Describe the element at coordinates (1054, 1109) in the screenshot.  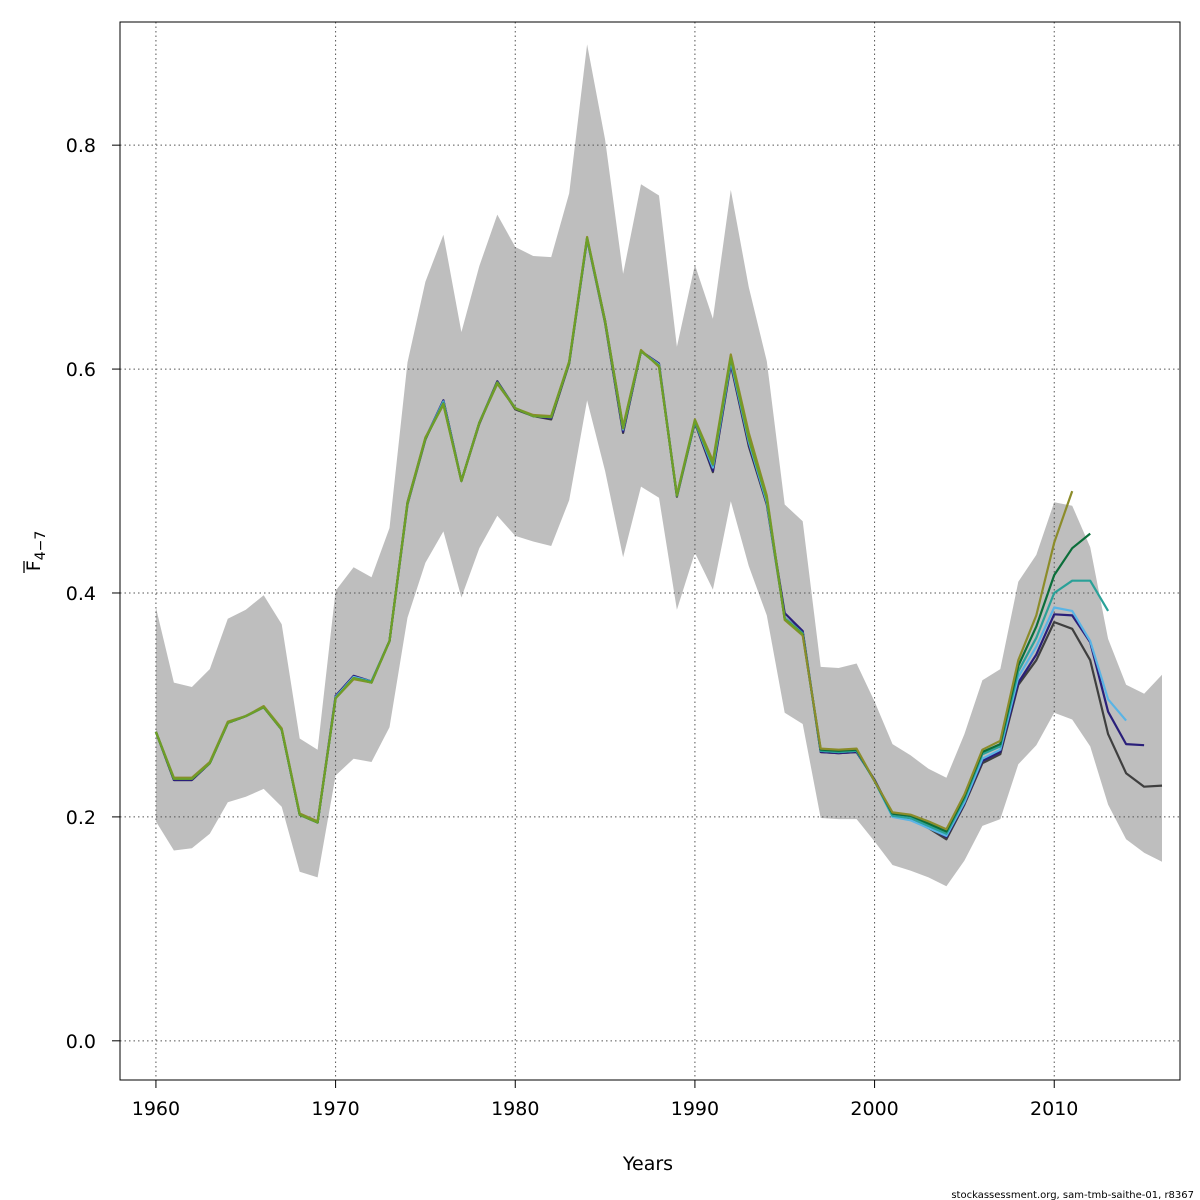
I see `x-tick-label: 2010` at that location.